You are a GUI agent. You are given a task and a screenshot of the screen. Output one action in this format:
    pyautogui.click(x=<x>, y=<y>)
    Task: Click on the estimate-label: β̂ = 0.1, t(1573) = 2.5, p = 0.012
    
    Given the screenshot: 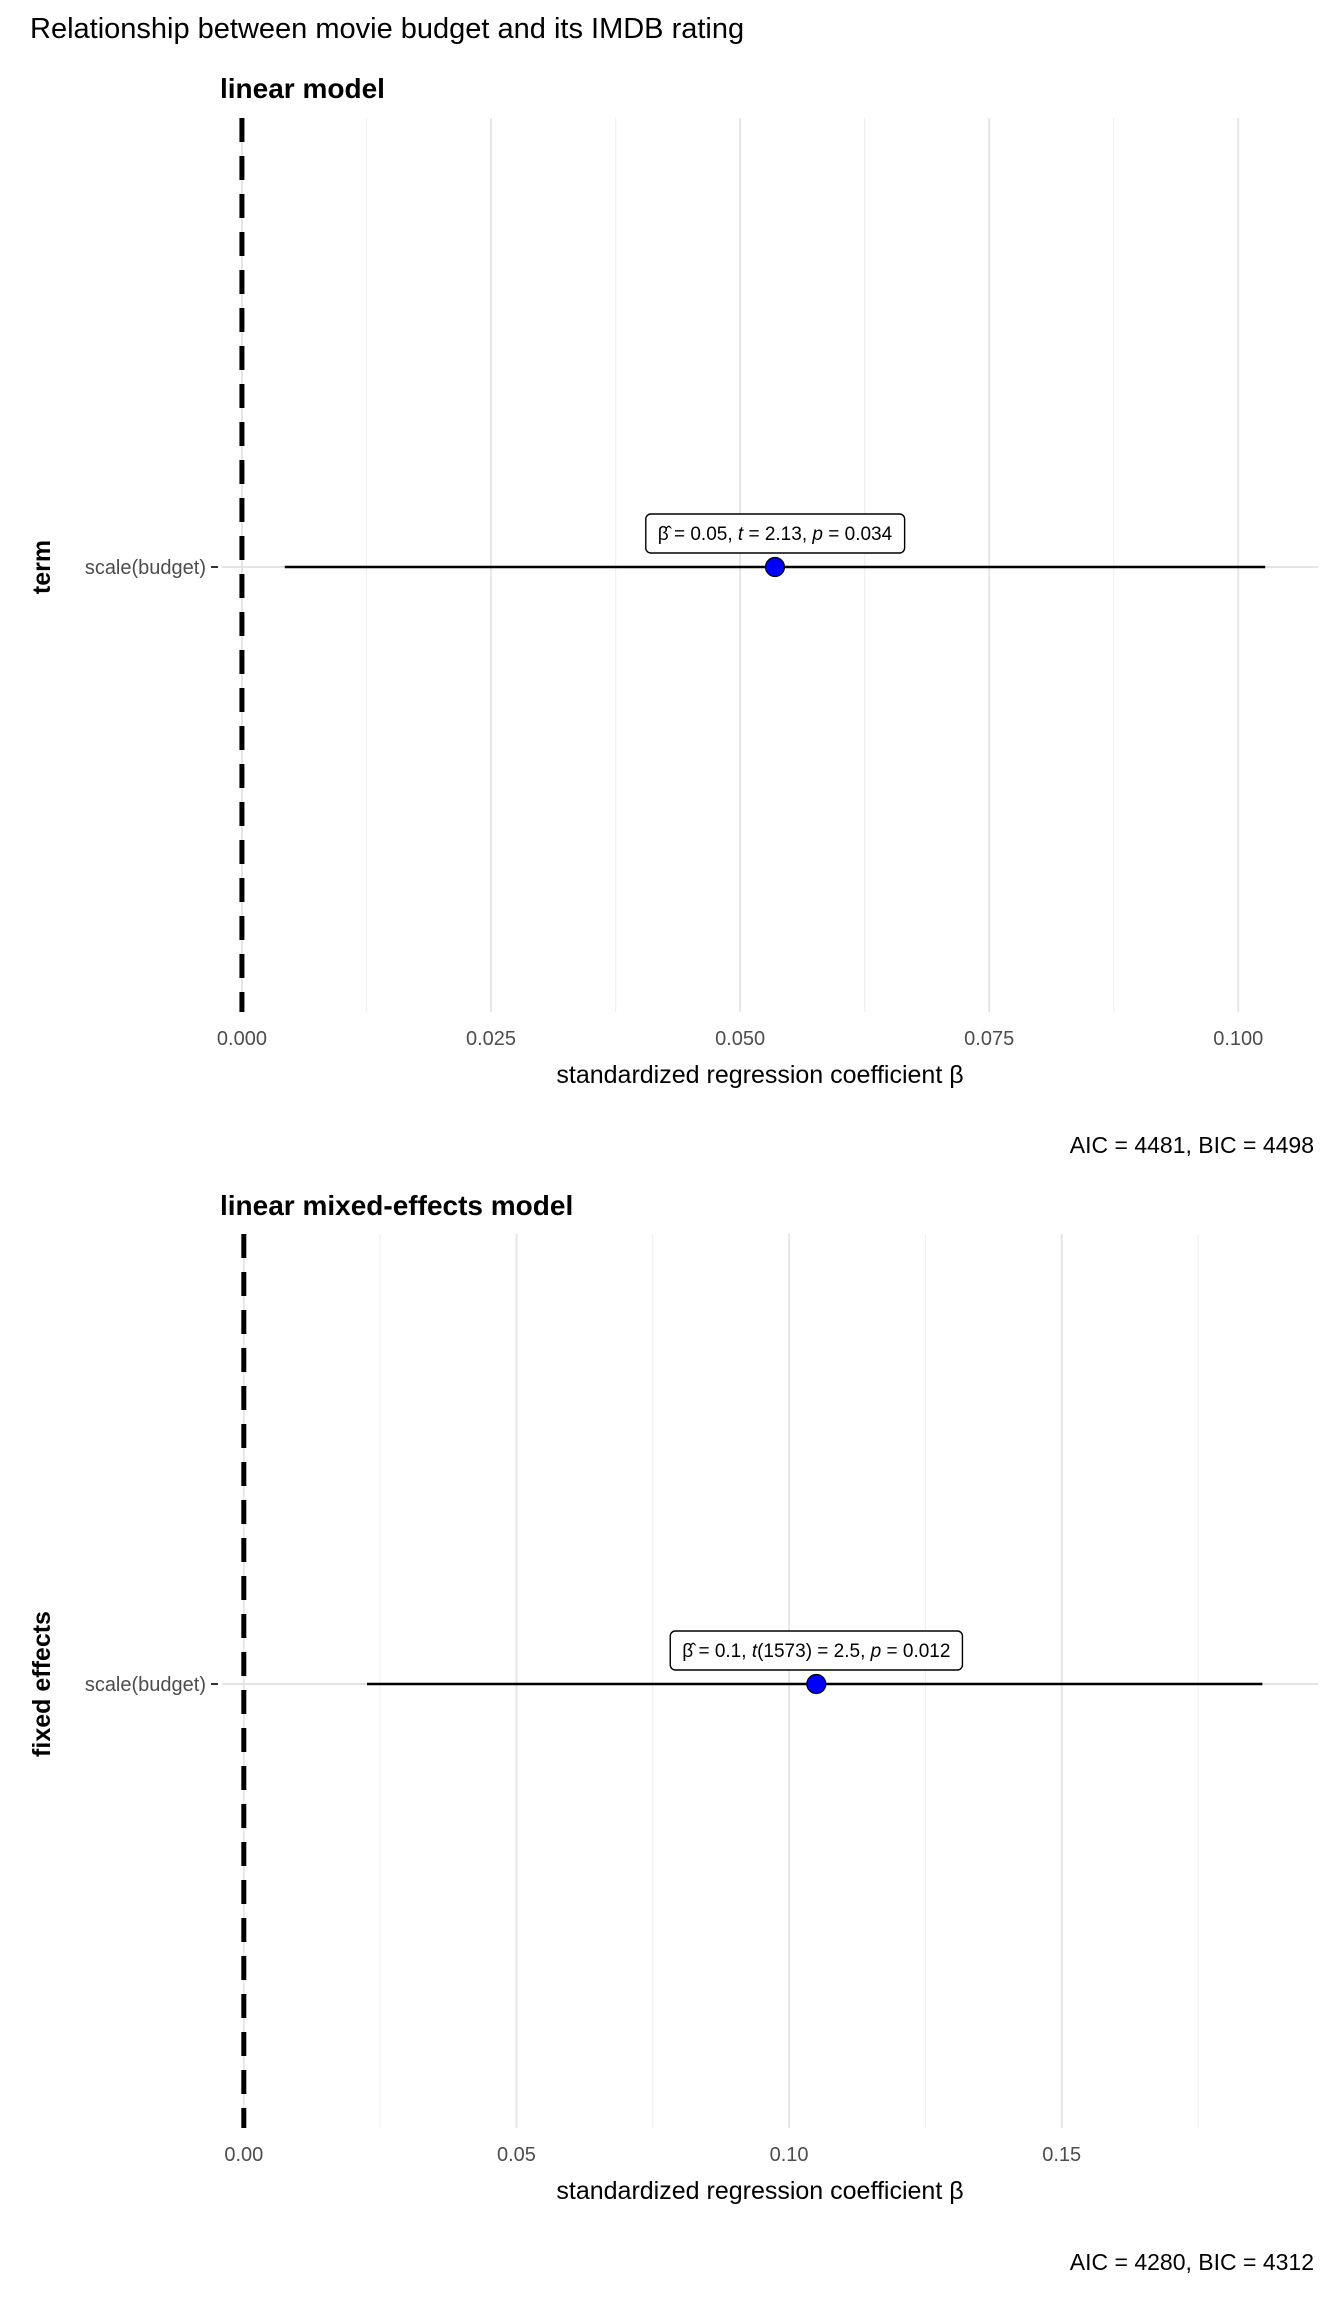 What is the action you would take?
    pyautogui.click(x=816, y=1651)
    